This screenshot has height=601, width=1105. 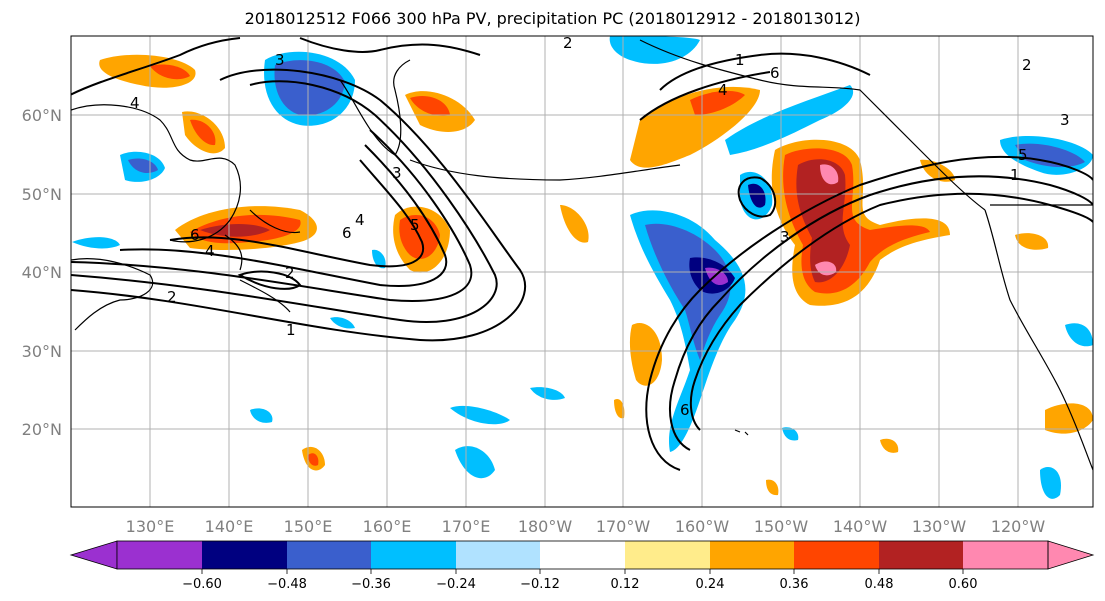 What do you see at coordinates (202, 584) in the screenshot?
I see `colorbar-tick-label: −0.60` at bounding box center [202, 584].